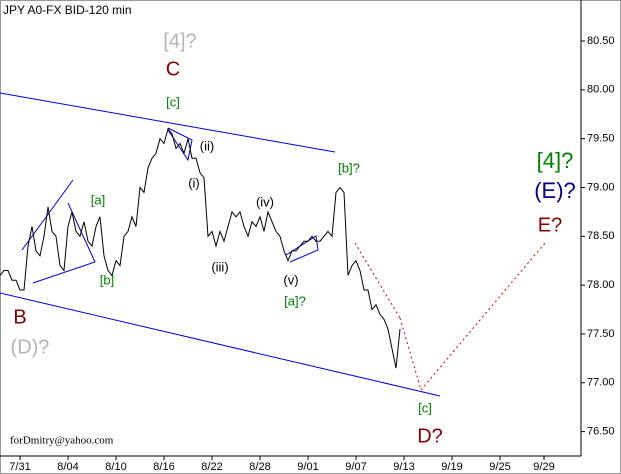 The image size is (621, 474). What do you see at coordinates (30, 347) in the screenshot?
I see `annotation: (D)?` at bounding box center [30, 347].